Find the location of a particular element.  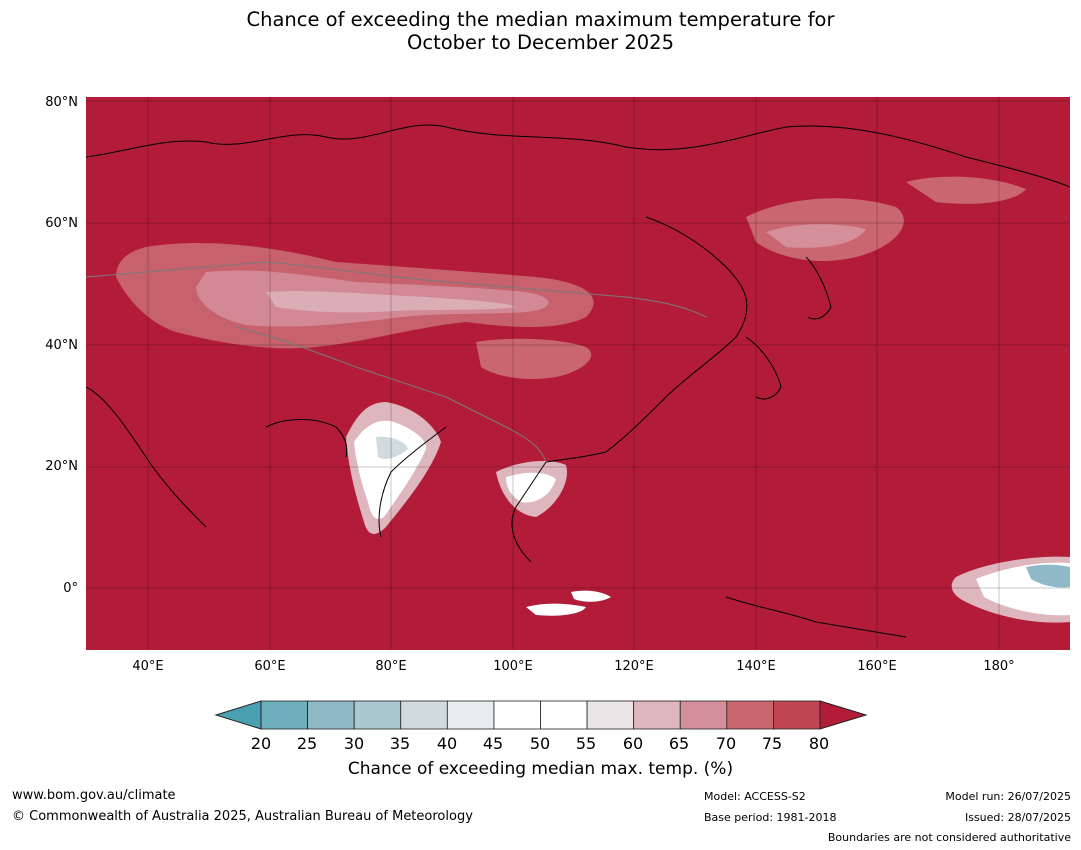

colorbar-boxes is located at coordinates (540, 715).